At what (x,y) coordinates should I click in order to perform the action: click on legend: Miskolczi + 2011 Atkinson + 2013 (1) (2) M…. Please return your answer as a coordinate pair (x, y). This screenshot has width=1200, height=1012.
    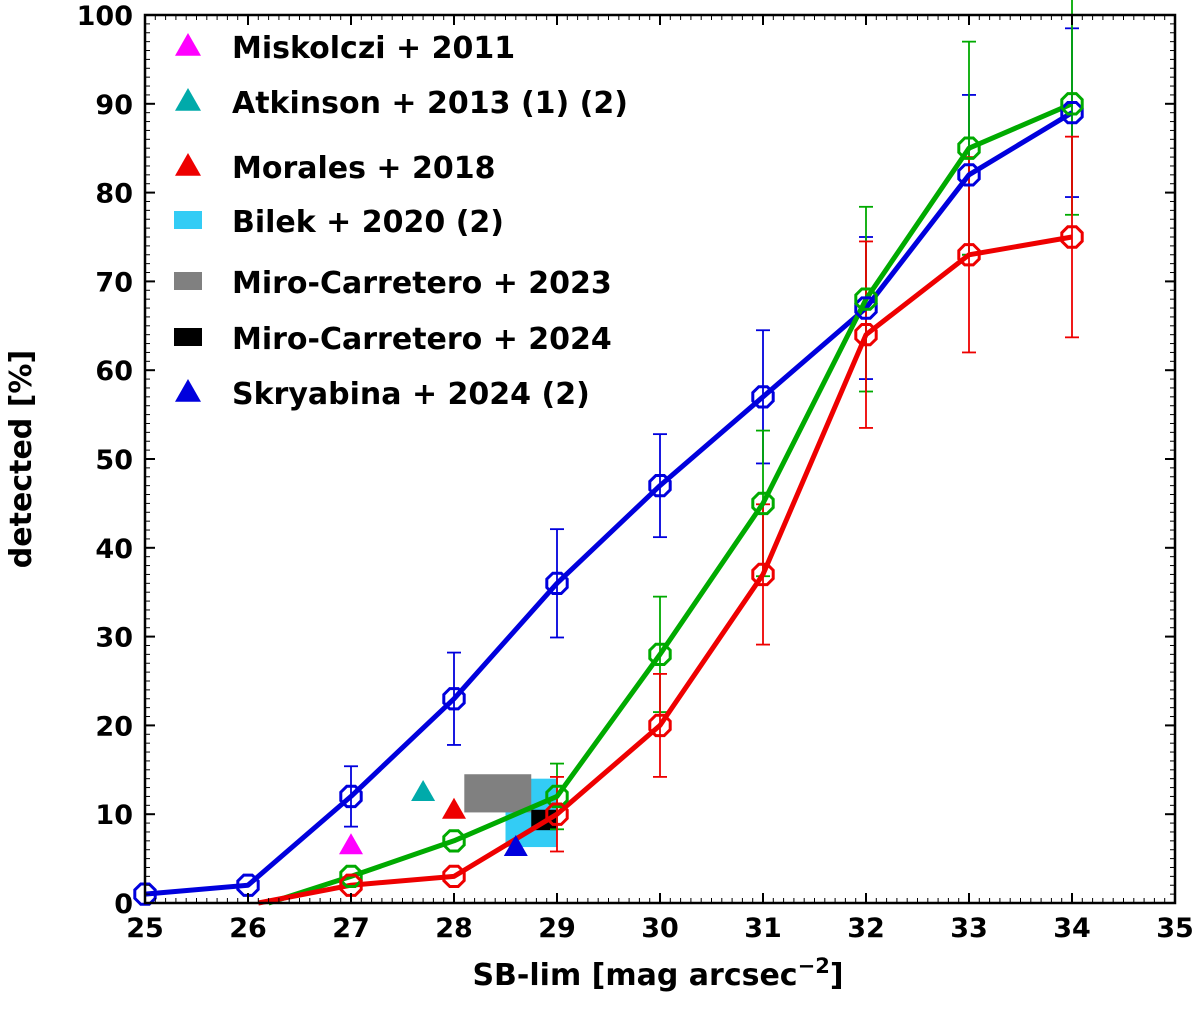
    Looking at the image, I should click on (401, 221).